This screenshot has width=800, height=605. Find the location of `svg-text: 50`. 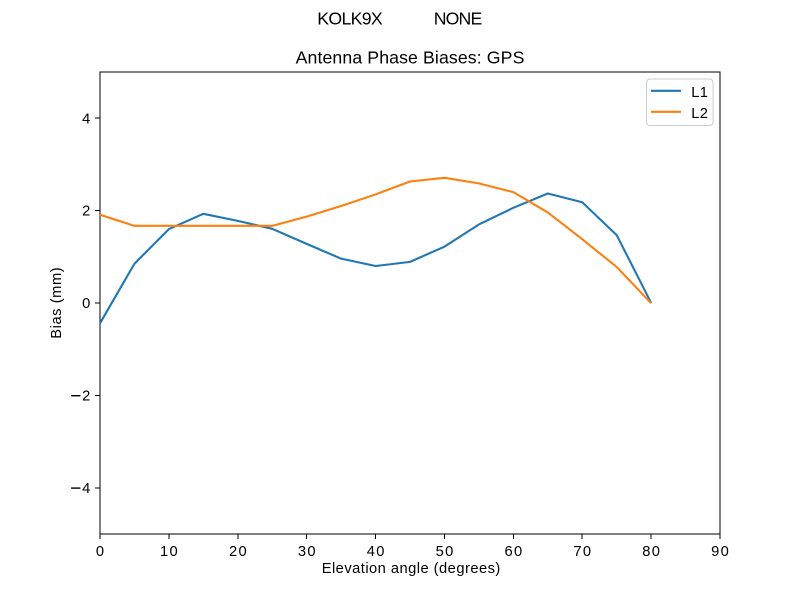

svg-text: 50 is located at coordinates (445, 552).